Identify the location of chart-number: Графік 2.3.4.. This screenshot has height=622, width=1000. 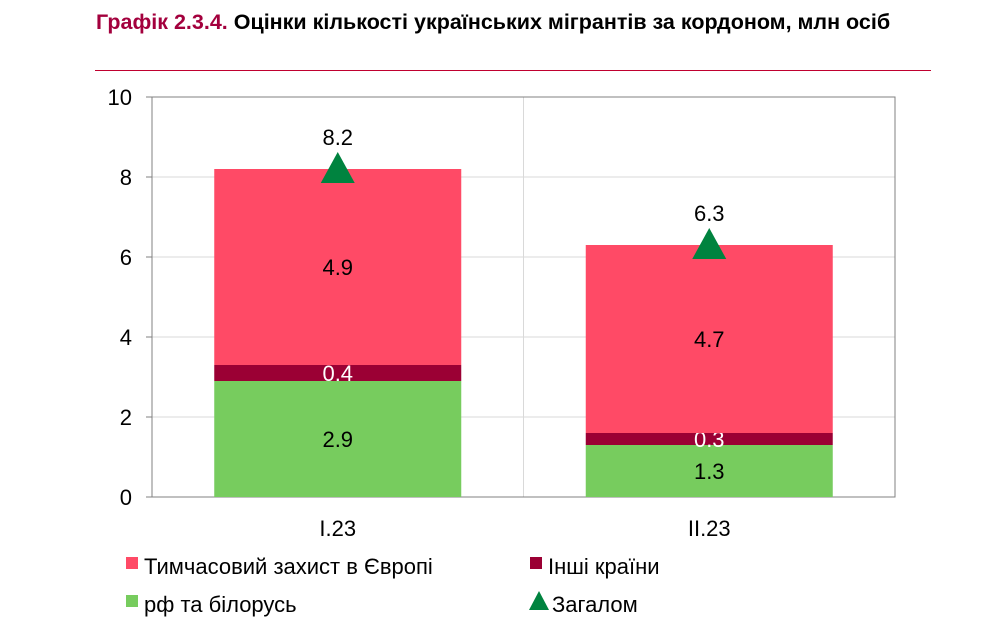
(162, 22).